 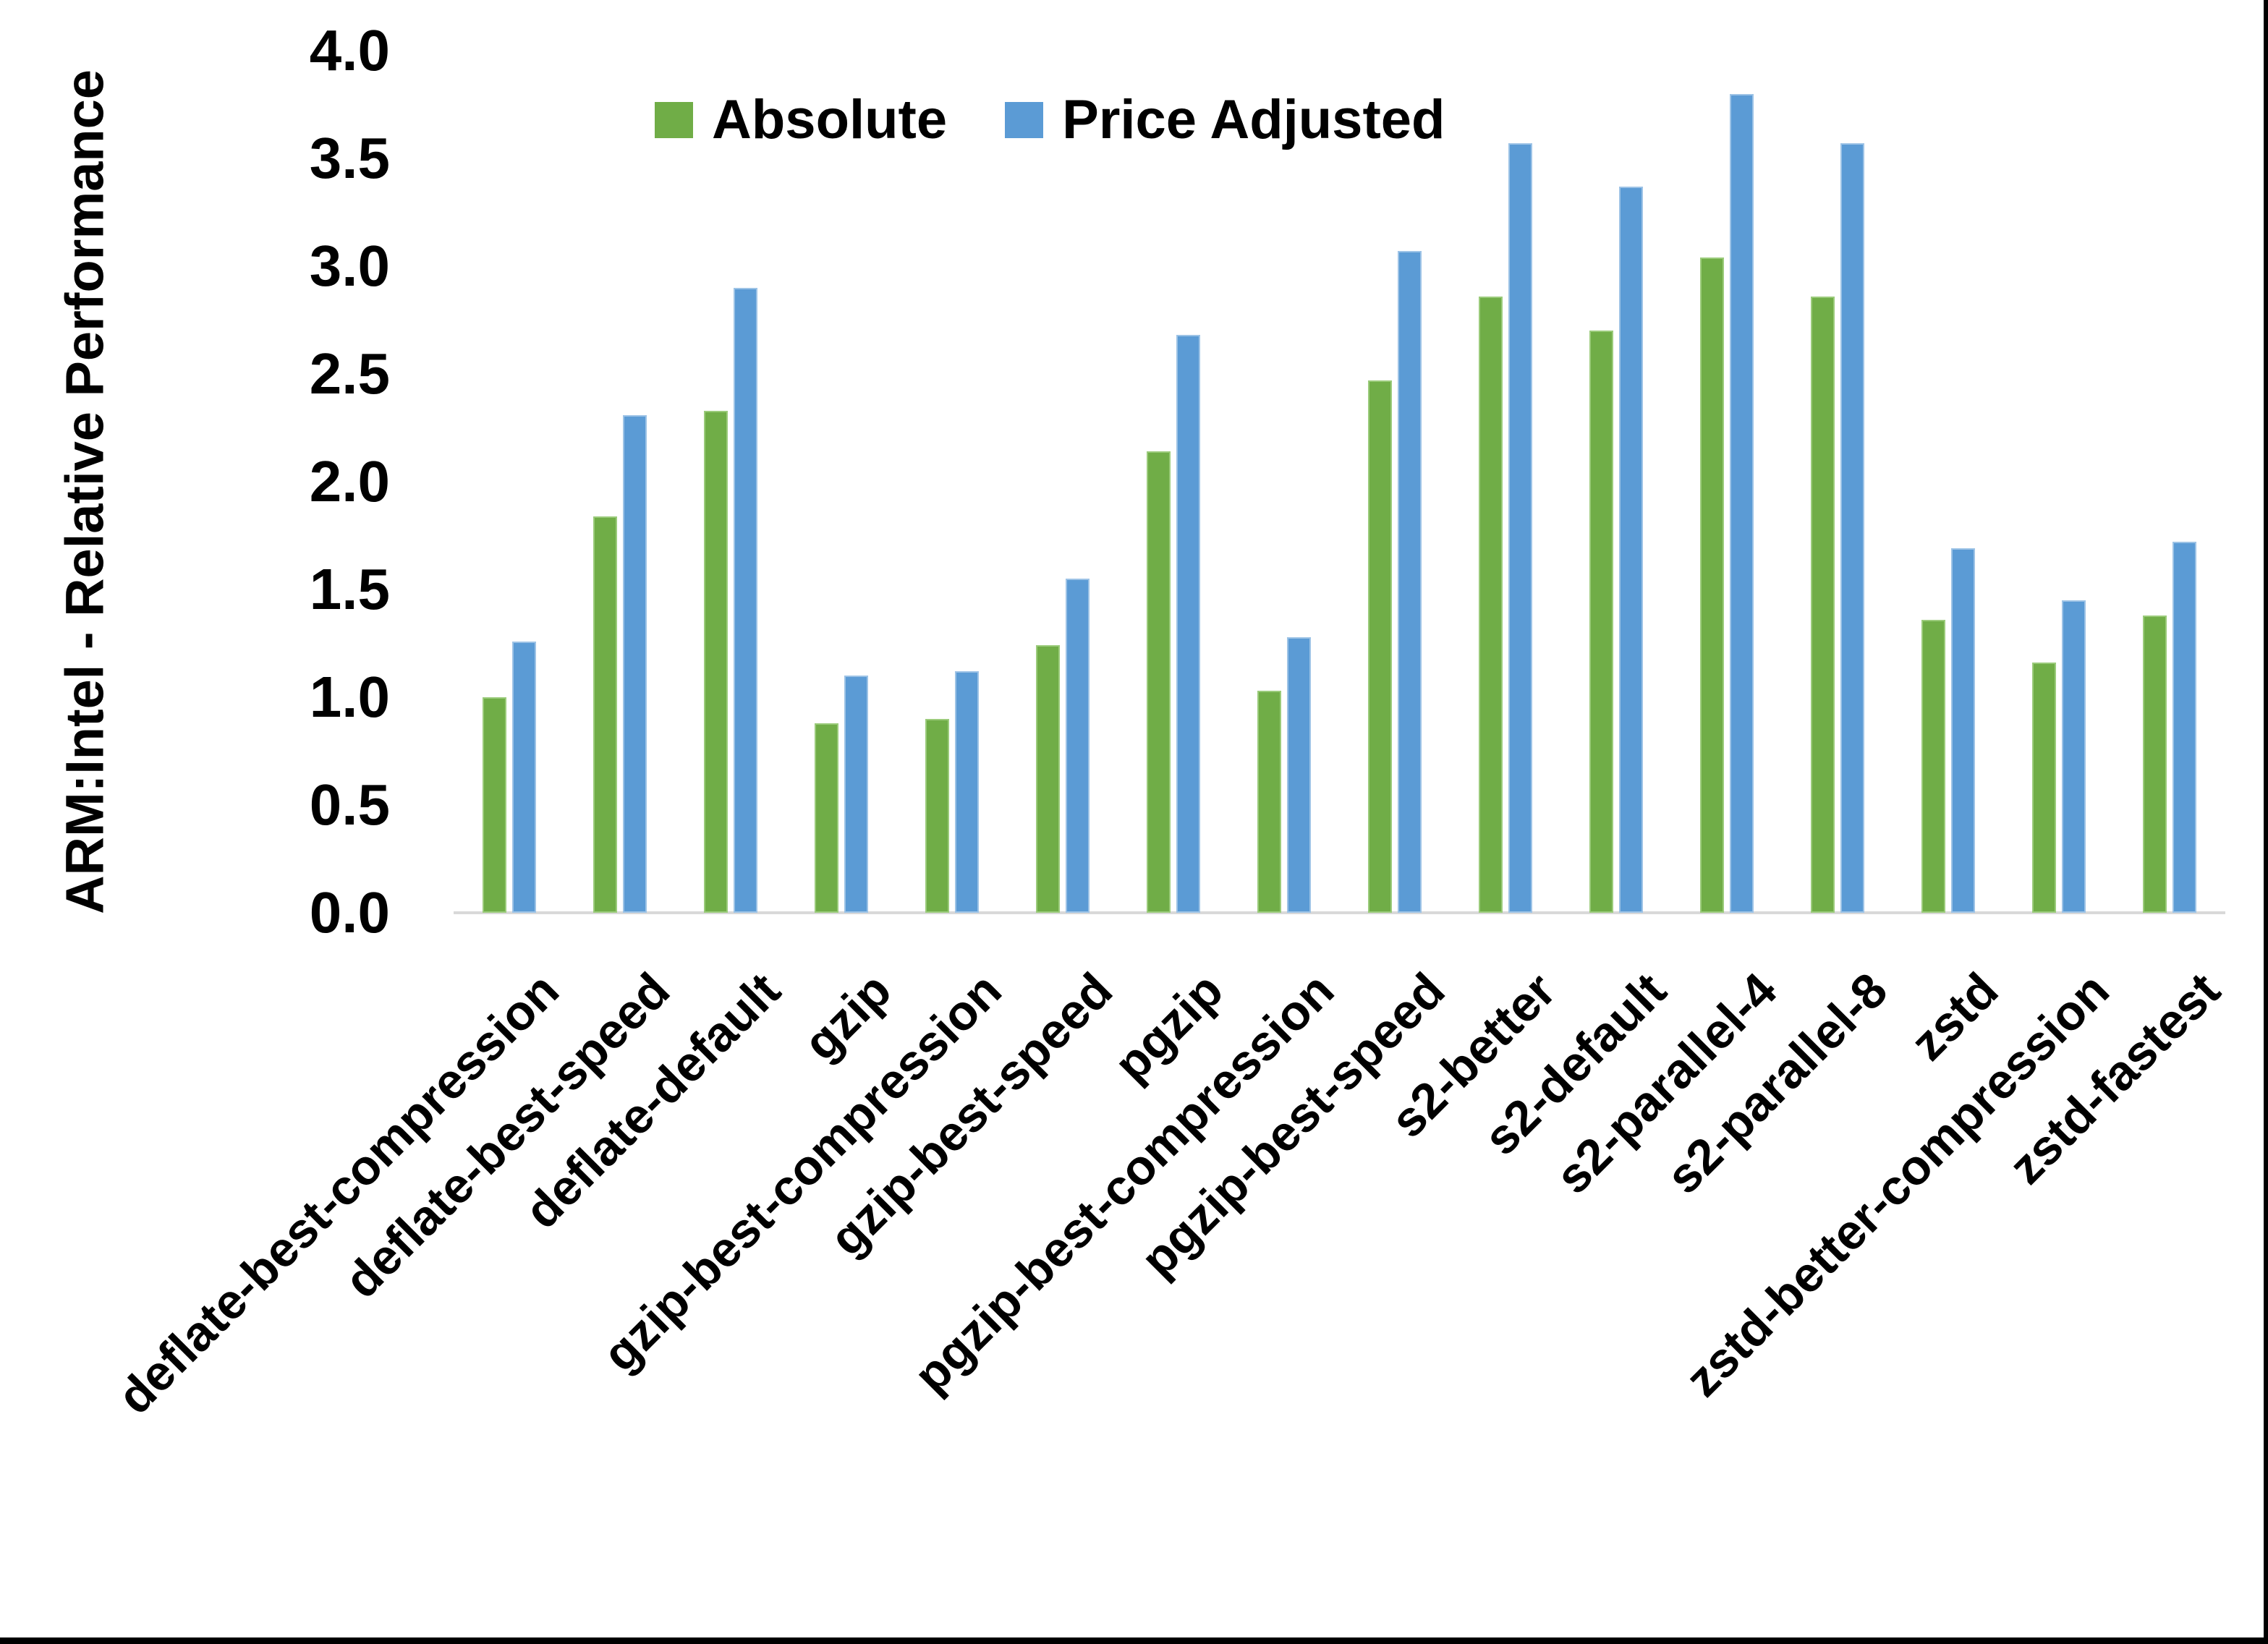 What do you see at coordinates (745, 600) in the screenshot?
I see `bar-price-adjusted-deflate-default` at bounding box center [745, 600].